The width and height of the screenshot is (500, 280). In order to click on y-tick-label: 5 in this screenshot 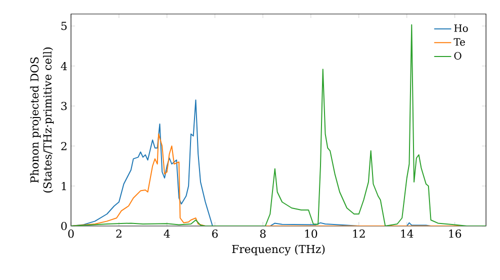, I will do `click(64, 26)`.